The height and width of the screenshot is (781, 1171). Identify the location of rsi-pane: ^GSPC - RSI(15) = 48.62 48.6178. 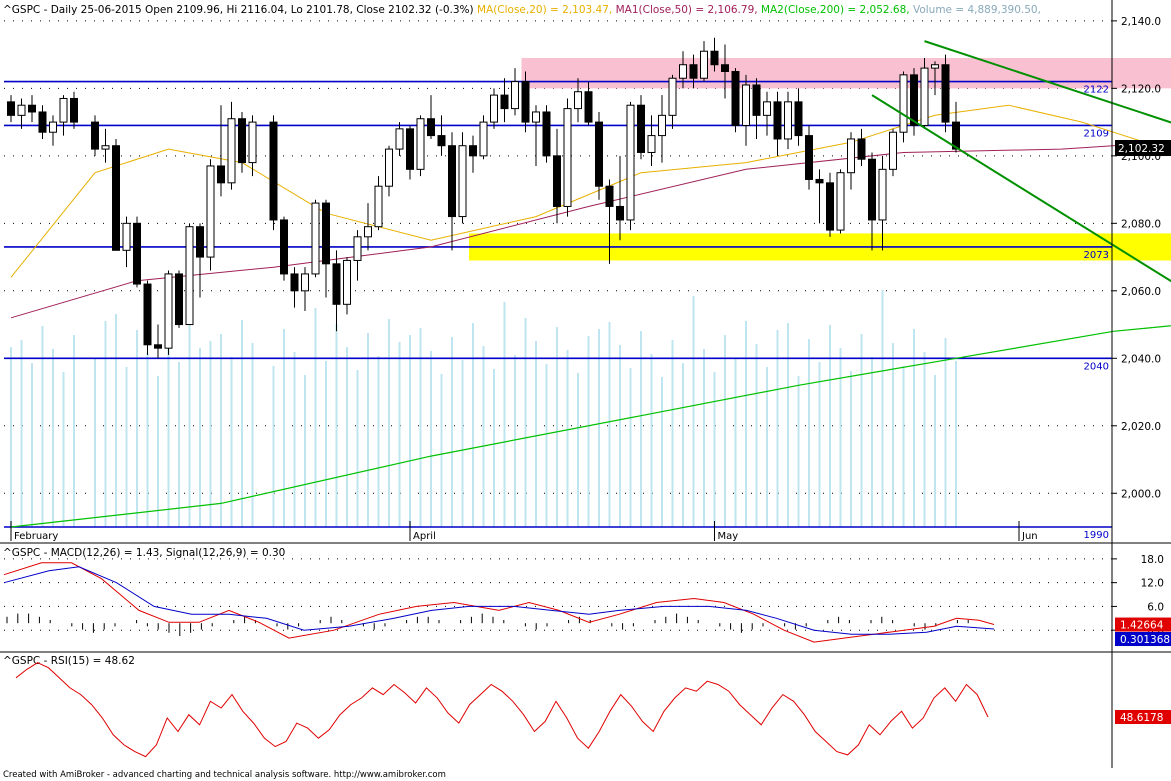
(587, 706).